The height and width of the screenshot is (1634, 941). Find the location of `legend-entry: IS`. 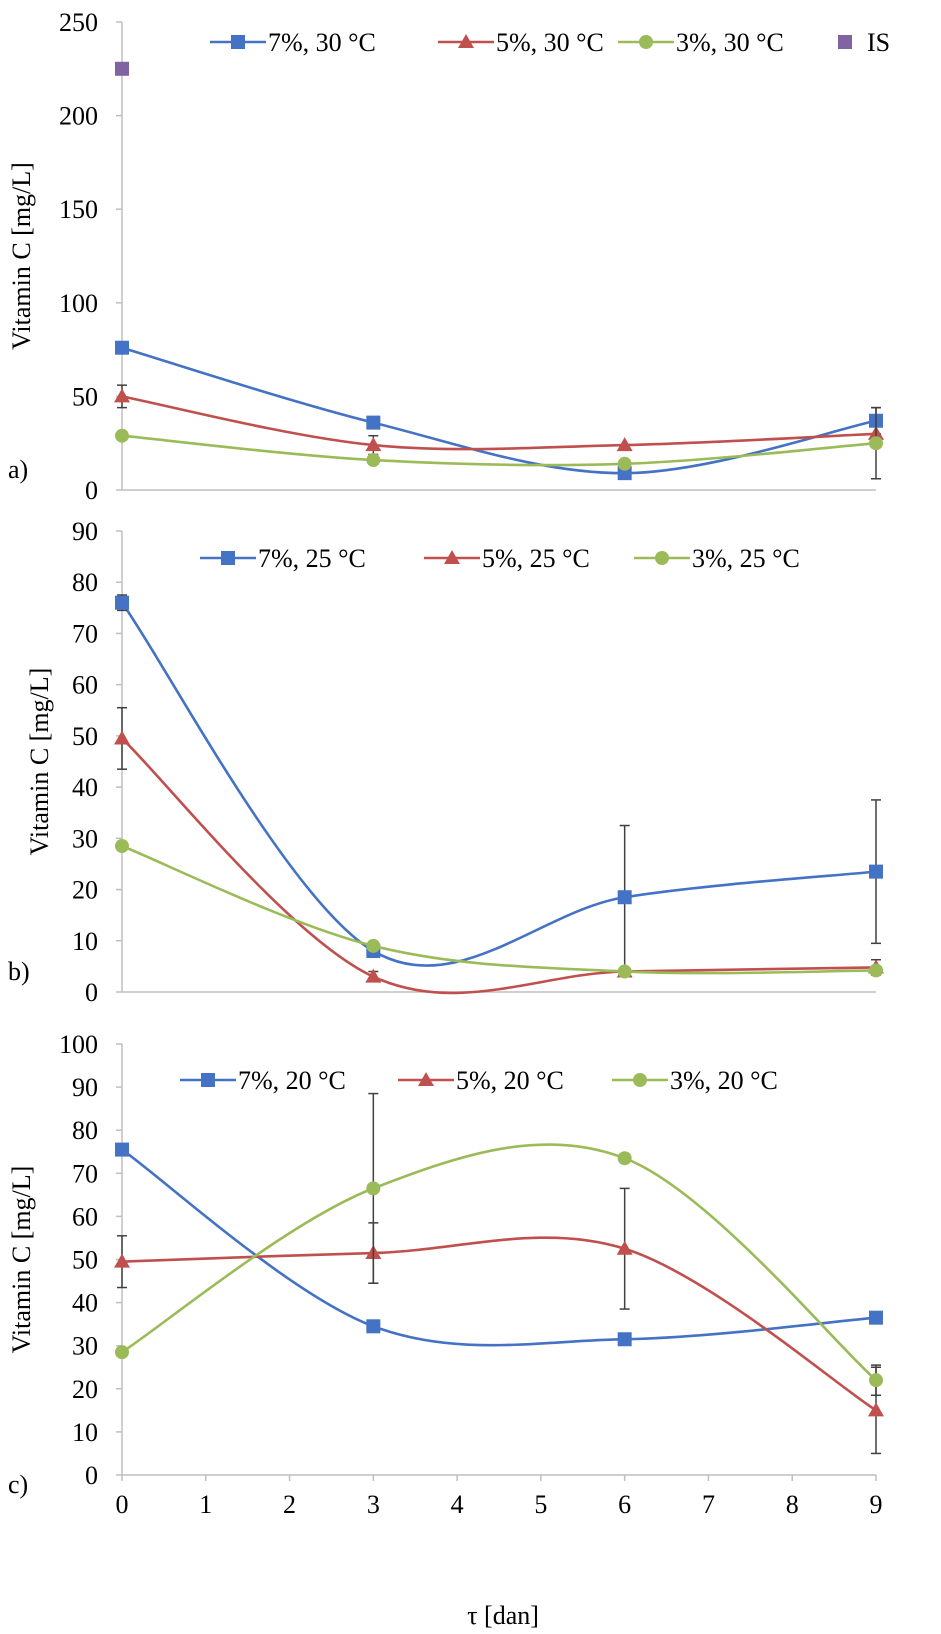

legend-entry: IS is located at coordinates (864, 42).